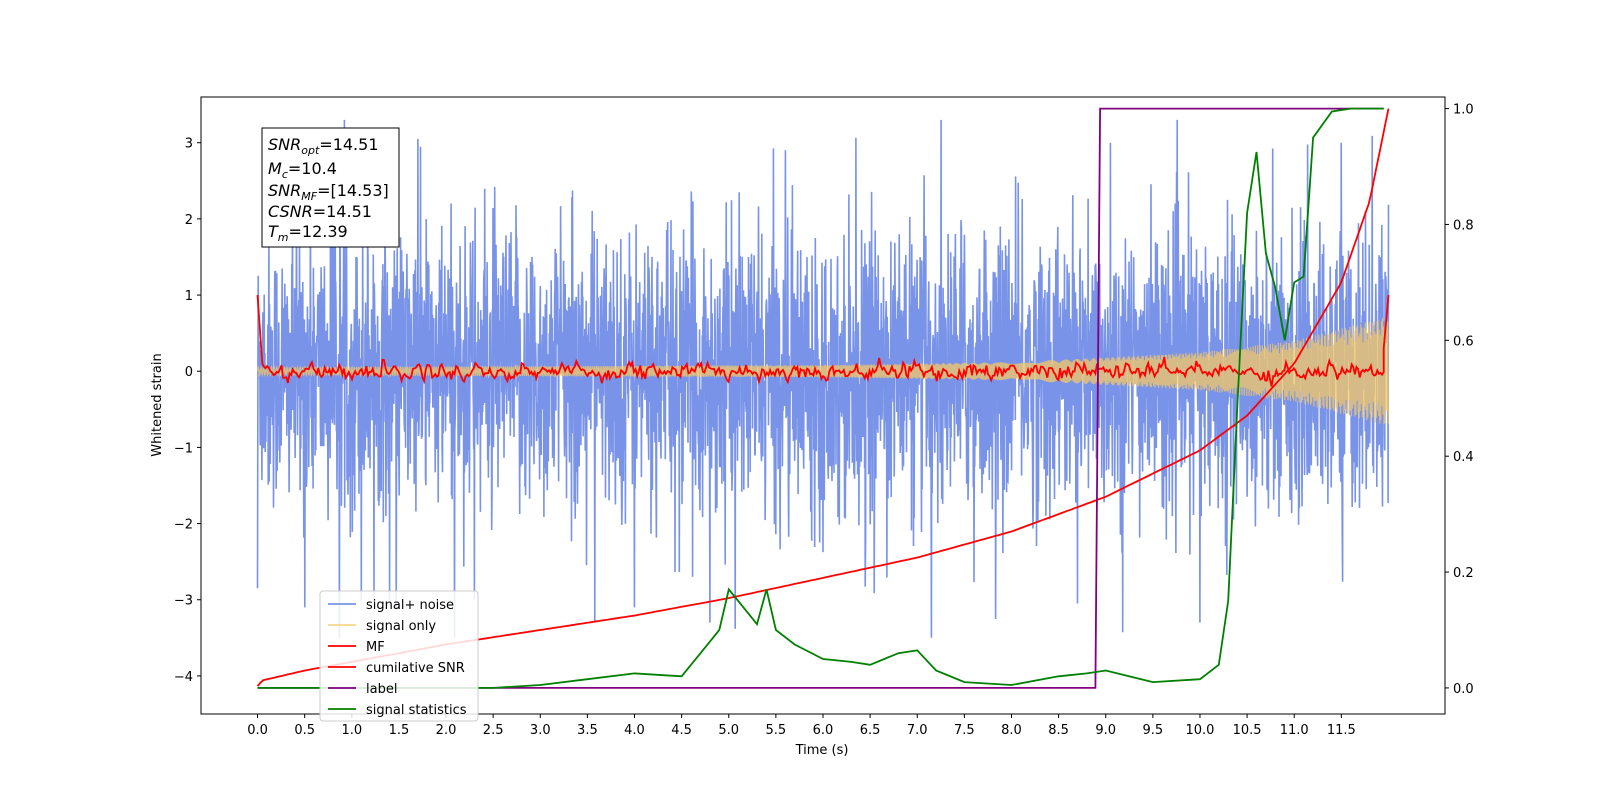 The width and height of the screenshot is (1600, 800). Describe the element at coordinates (275, 168) in the screenshot. I see `mc-label: M` at that location.